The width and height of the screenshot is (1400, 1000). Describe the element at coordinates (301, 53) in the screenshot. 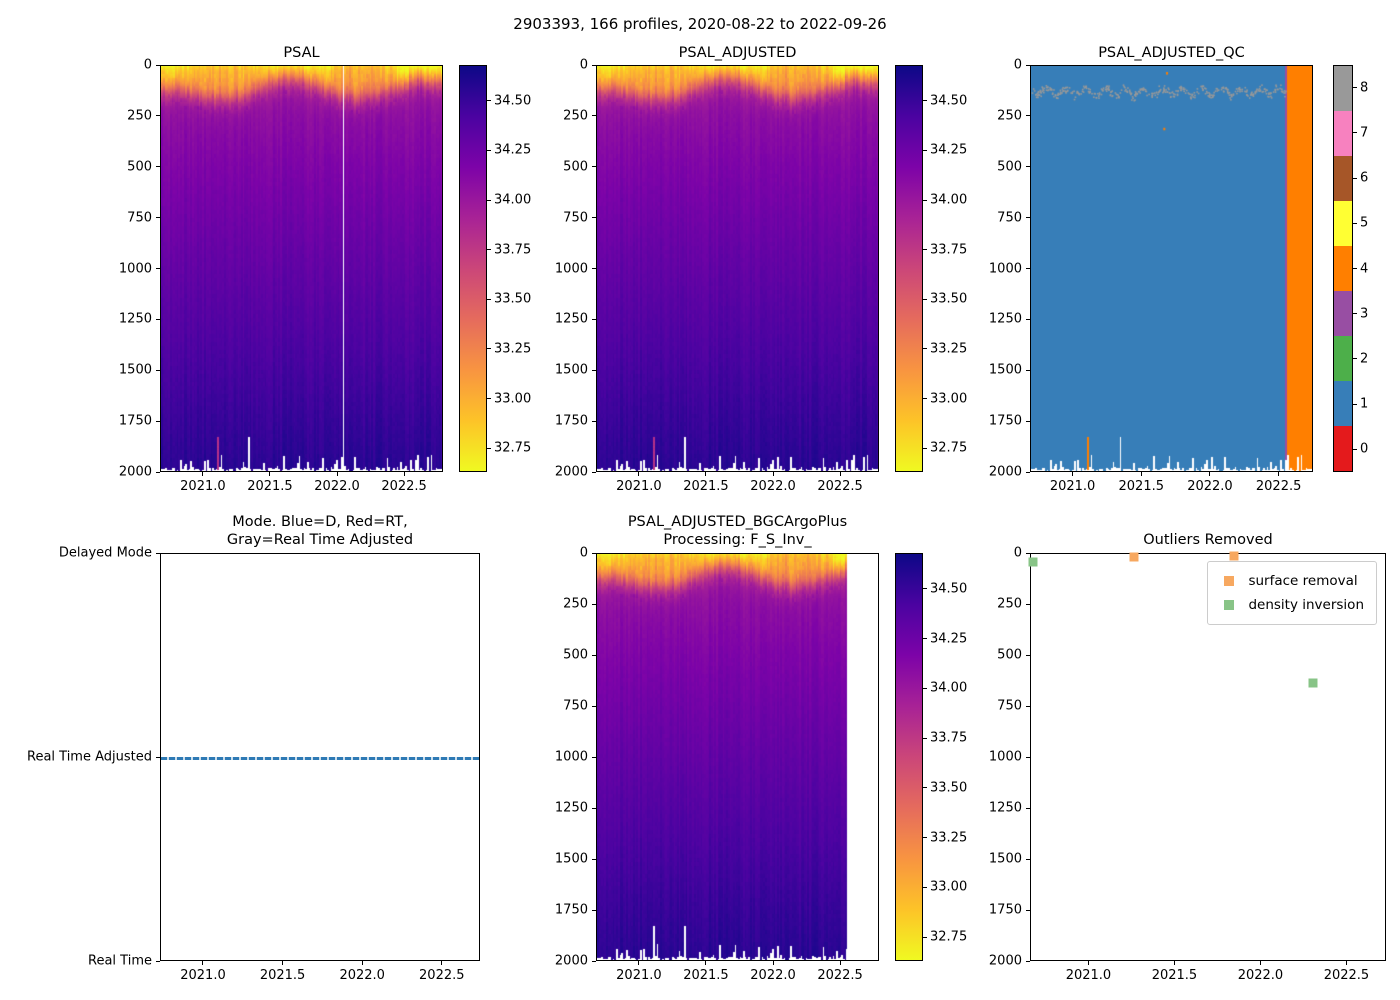

I see `psal-title: PSAL` at that location.